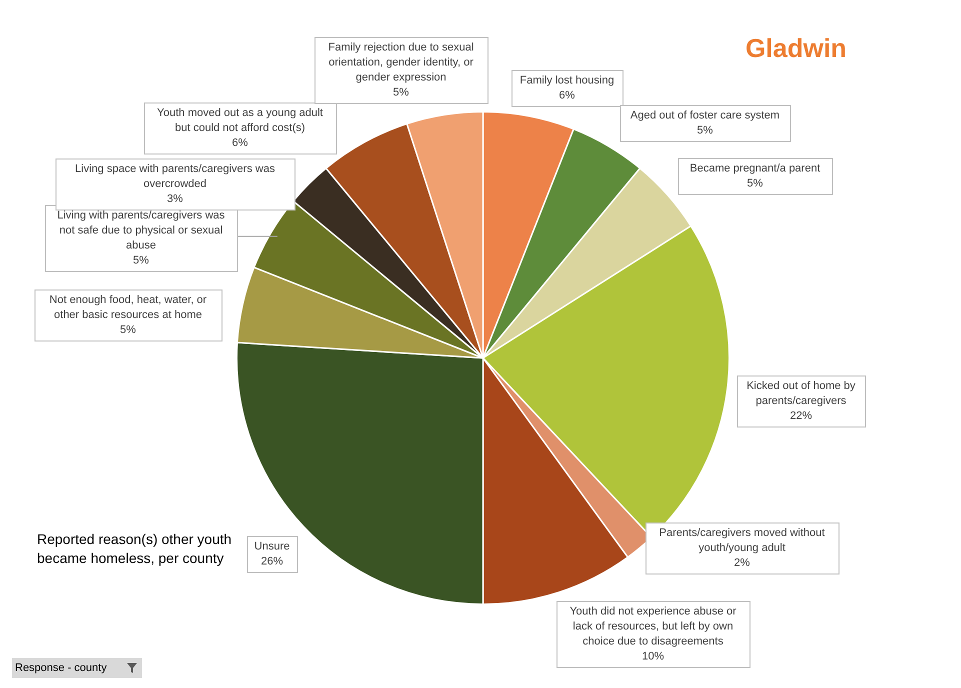 This screenshot has height=688, width=961. What do you see at coordinates (653, 656) in the screenshot?
I see `data-label: 10%` at bounding box center [653, 656].